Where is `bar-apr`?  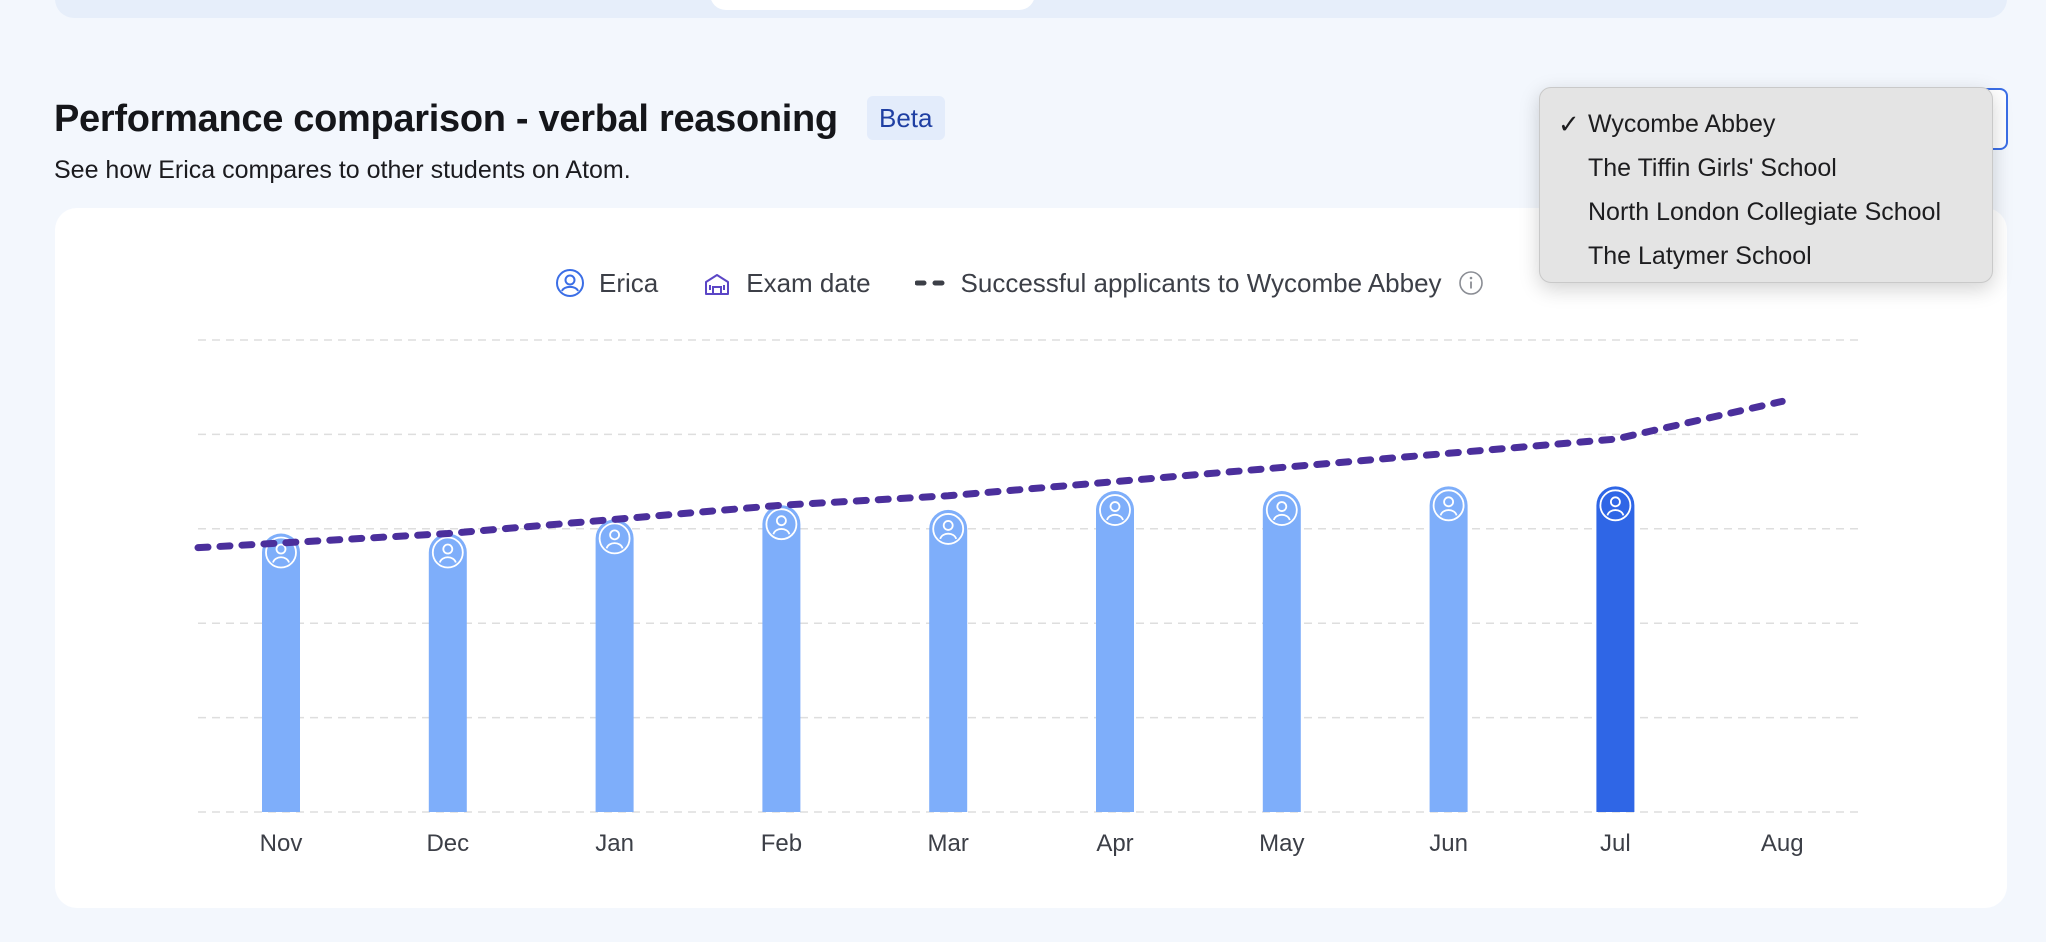 bar-apr is located at coordinates (1115, 651).